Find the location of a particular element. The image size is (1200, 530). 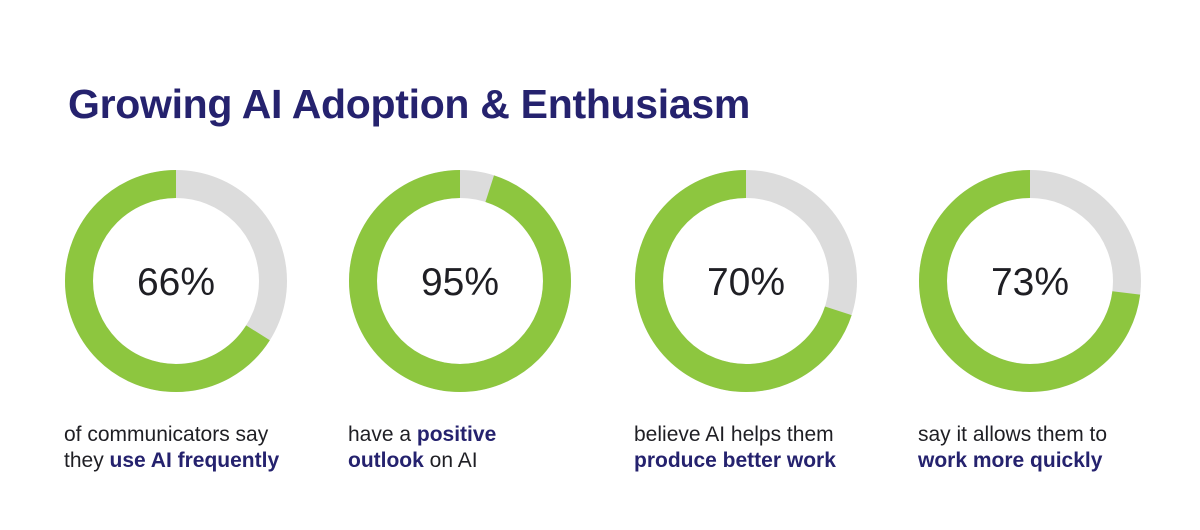

caption-text: say it allows them to is located at coordinates (1013, 434).